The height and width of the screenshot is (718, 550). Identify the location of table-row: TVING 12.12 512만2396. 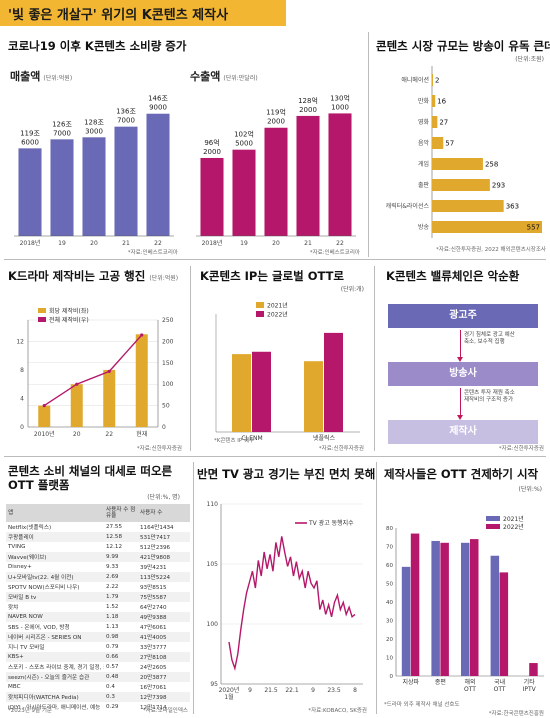
(98, 547).